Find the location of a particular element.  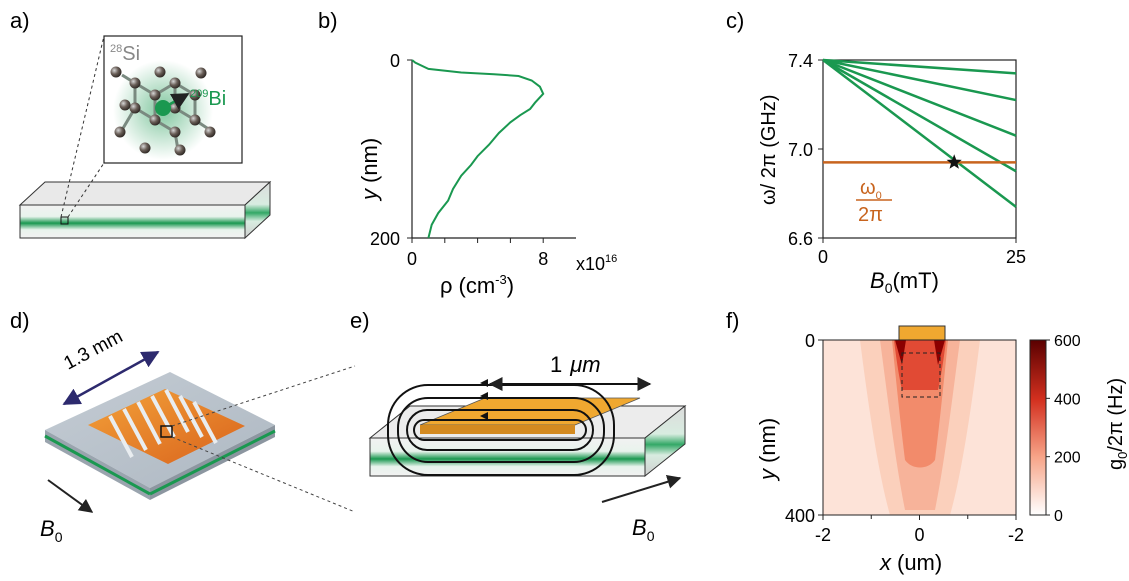

panel-f-label: f) is located at coordinates (732, 320).